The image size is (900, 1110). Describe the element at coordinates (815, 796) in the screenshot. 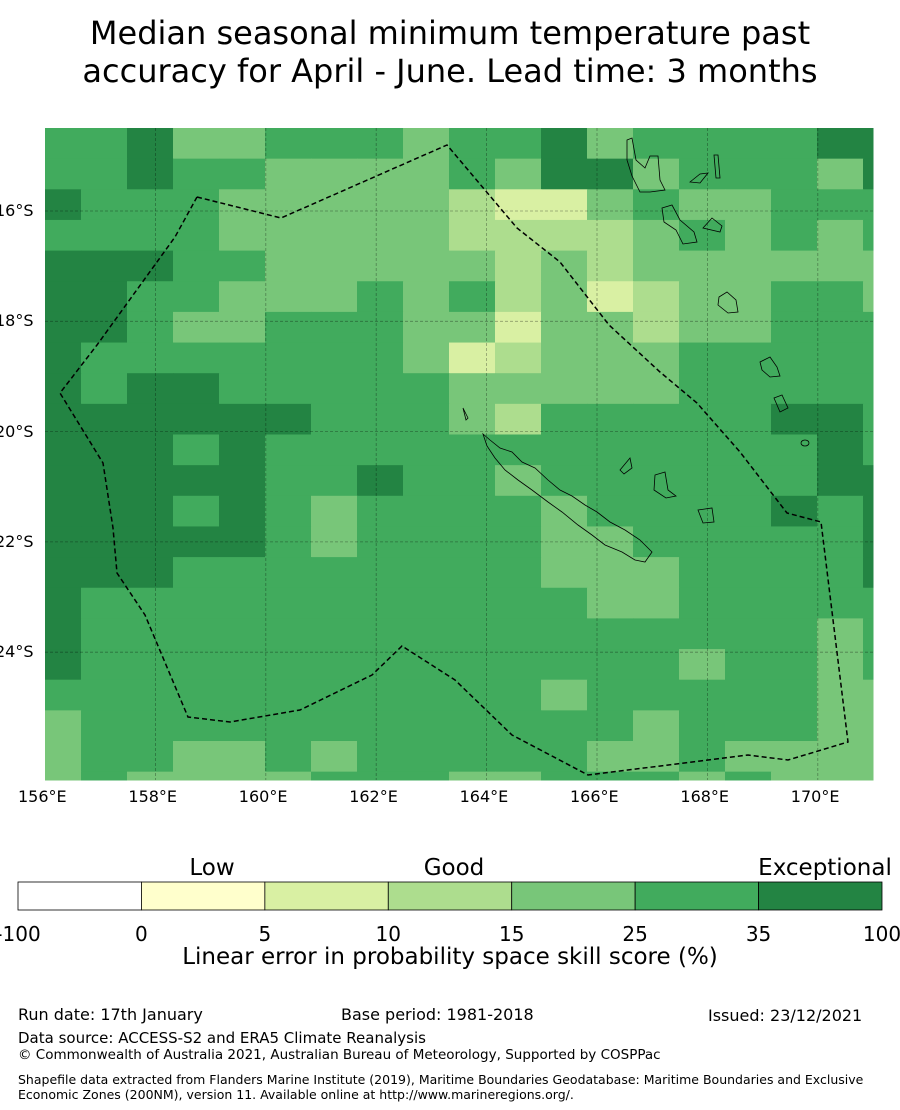

I see `lon-tick-label: 170°E` at that location.